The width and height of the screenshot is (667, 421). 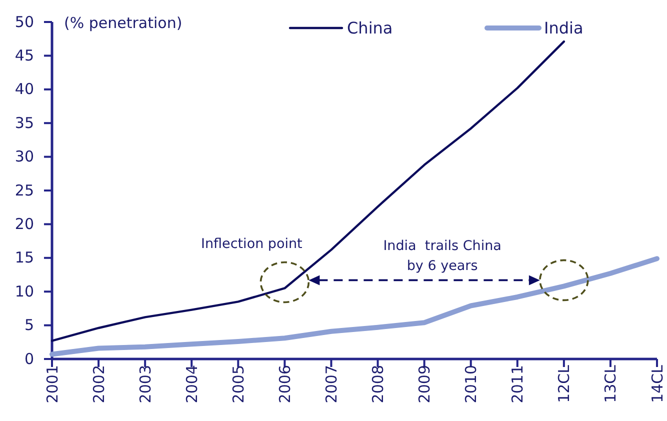 What do you see at coordinates (24, 224) in the screenshot?
I see `y-tick-label: 20` at bounding box center [24, 224].